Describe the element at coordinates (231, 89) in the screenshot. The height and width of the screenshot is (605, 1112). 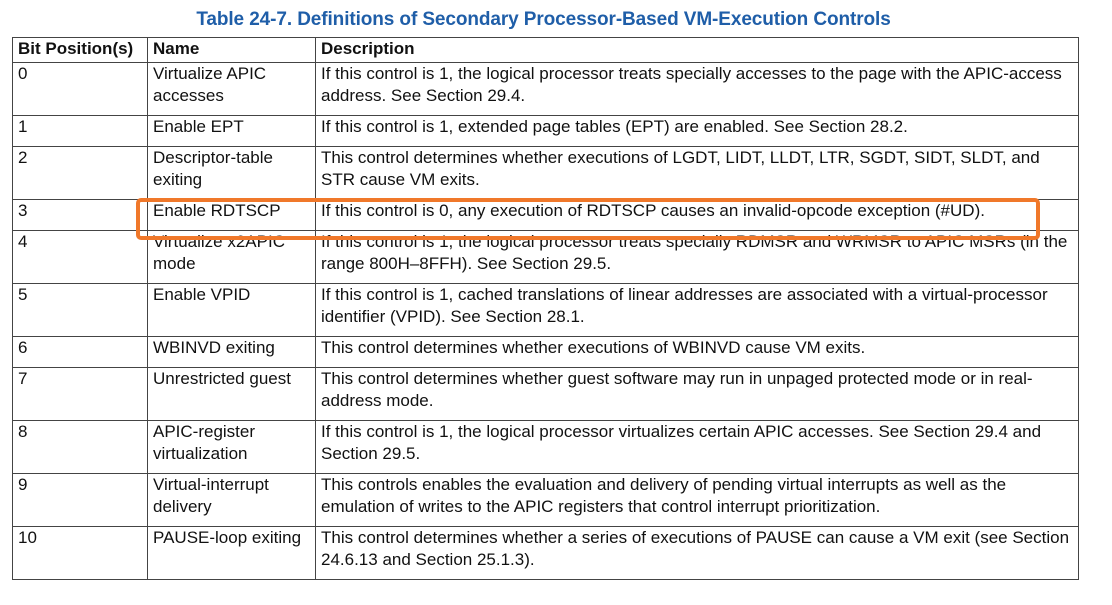
I see `name-cell: Virtualize APIC accesses` at that location.